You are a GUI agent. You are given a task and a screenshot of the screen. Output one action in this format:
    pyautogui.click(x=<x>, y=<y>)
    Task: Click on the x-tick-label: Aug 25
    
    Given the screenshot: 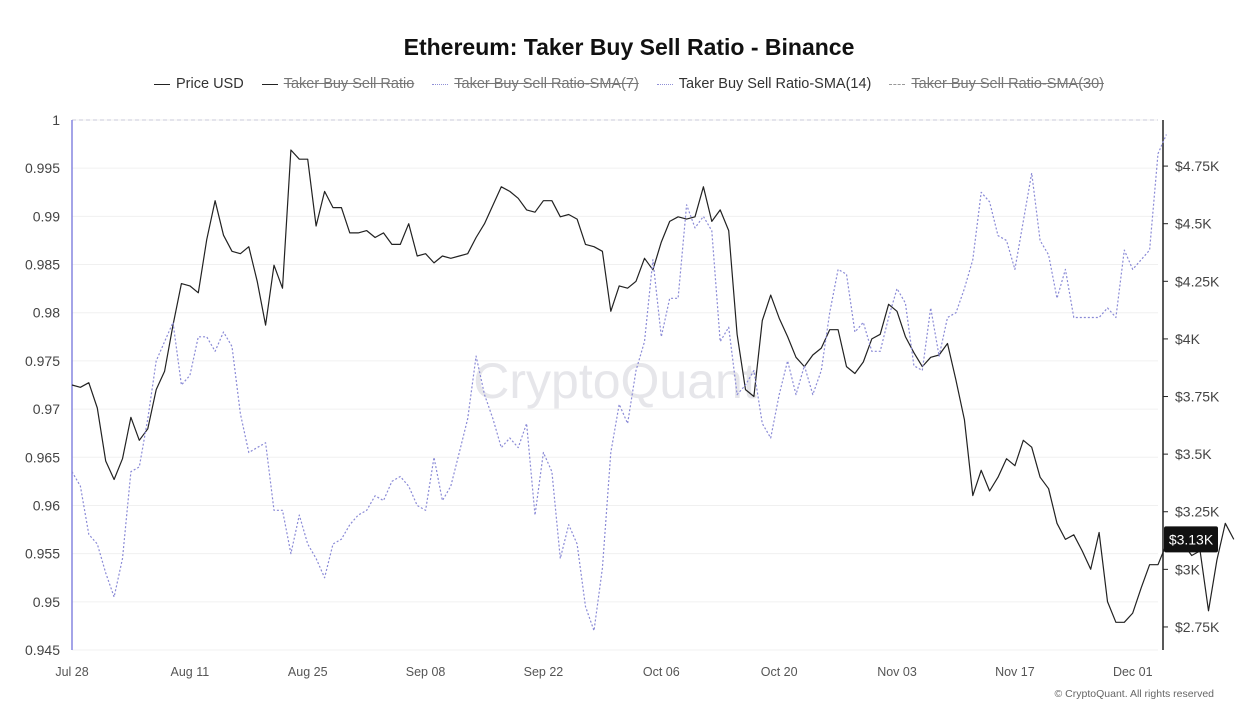 What is the action you would take?
    pyautogui.click(x=308, y=672)
    